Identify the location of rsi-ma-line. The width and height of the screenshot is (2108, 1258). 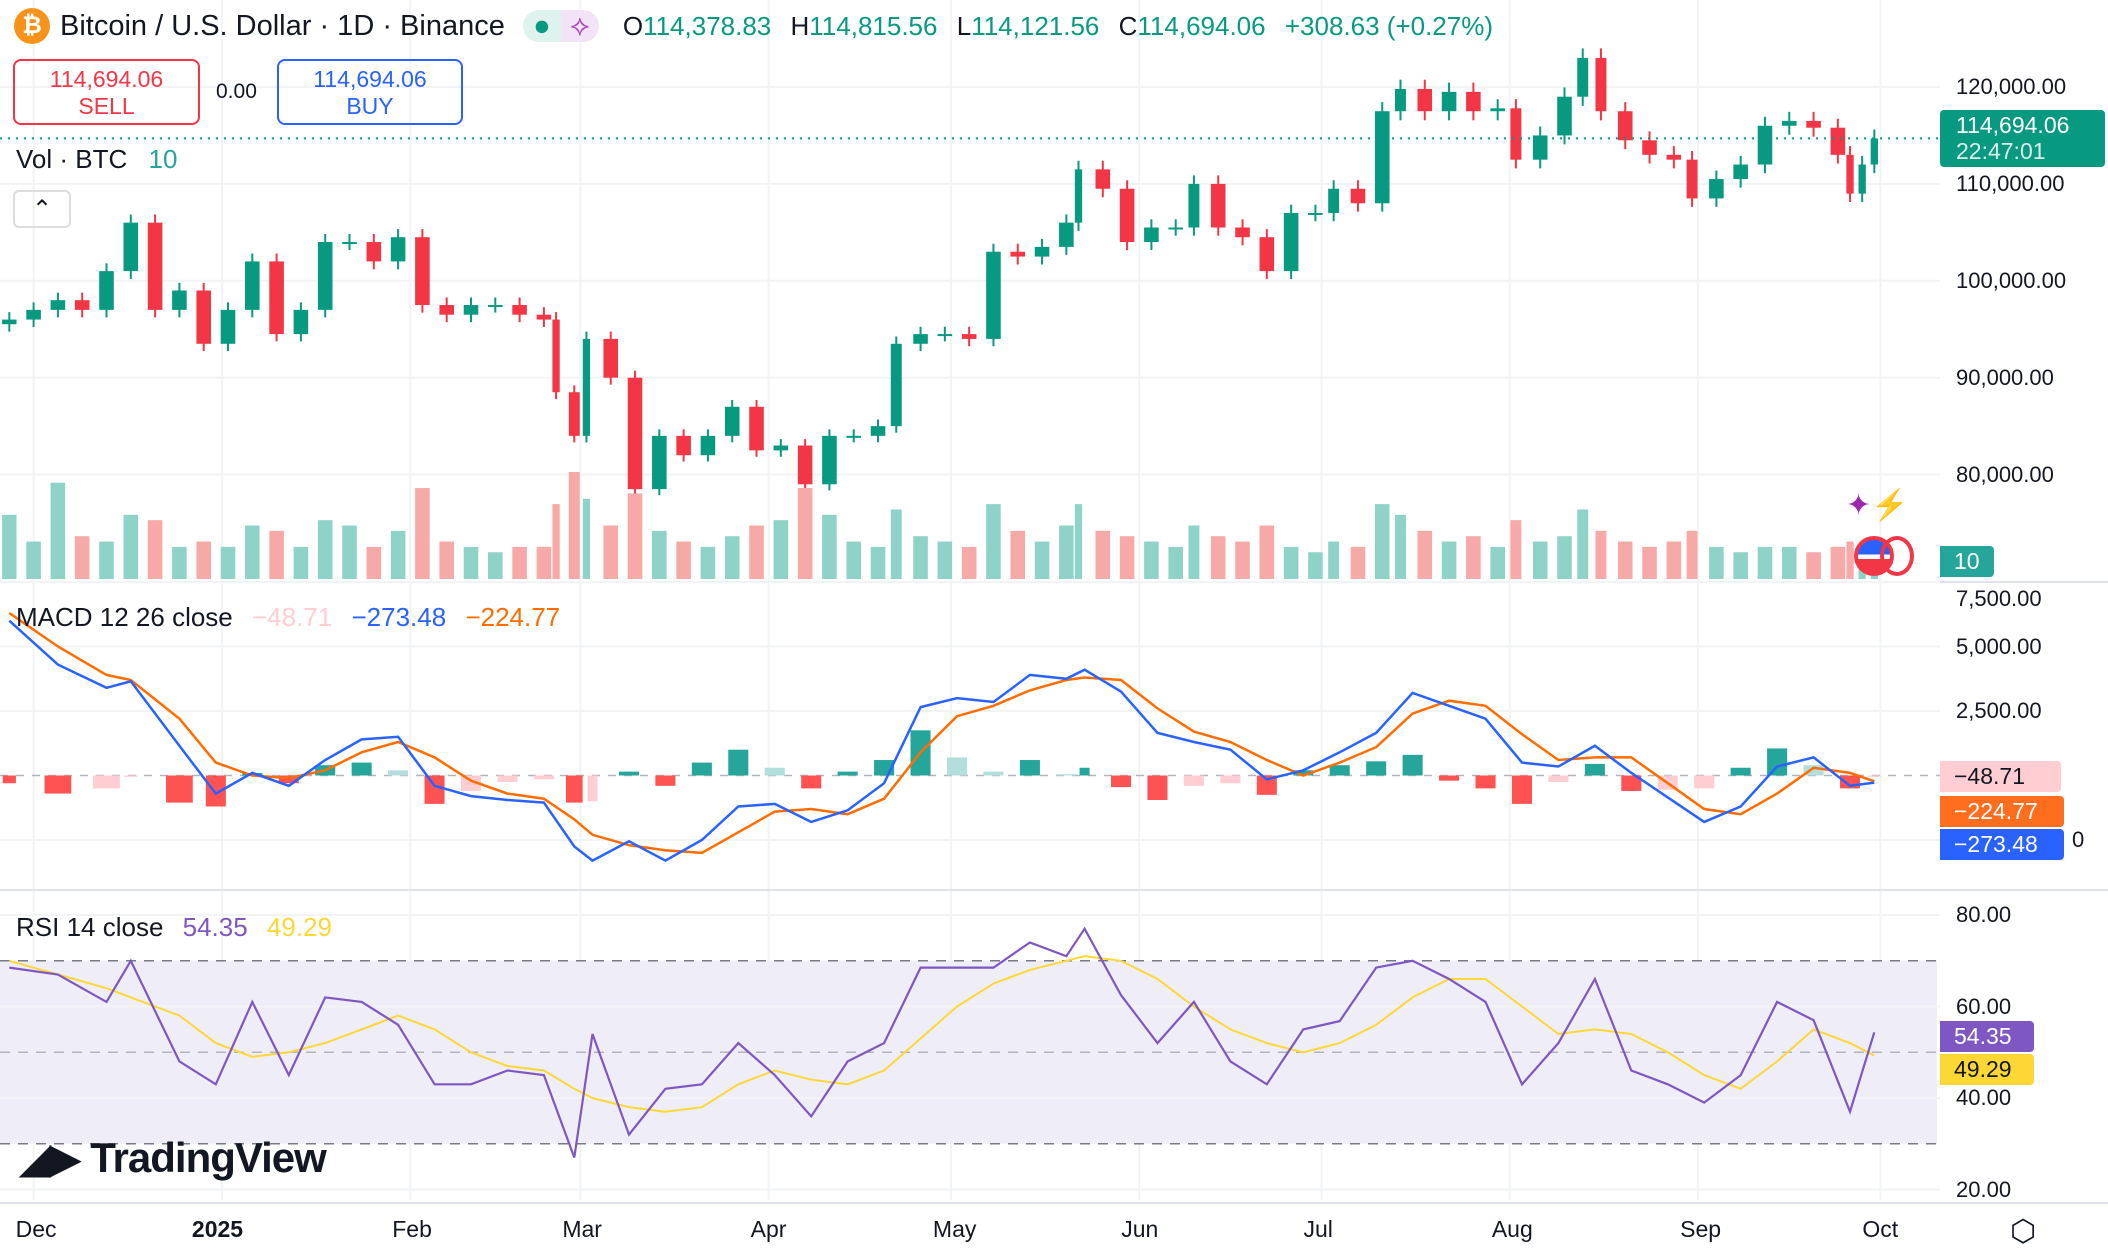
(942, 1034).